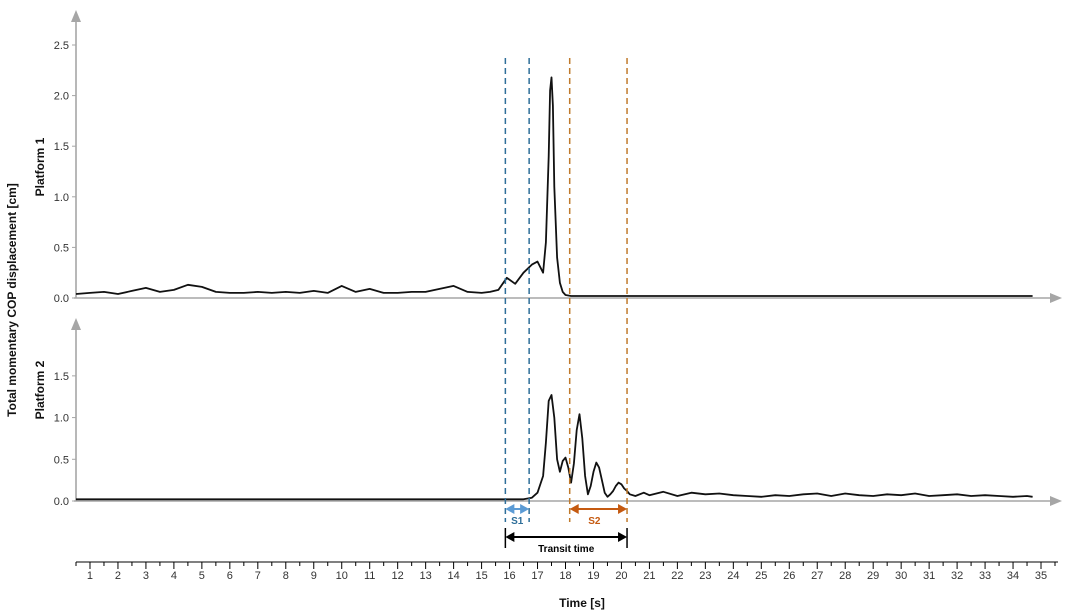  Describe the element at coordinates (481, 576) in the screenshot. I see `time-axis-tick-label: 15` at that location.